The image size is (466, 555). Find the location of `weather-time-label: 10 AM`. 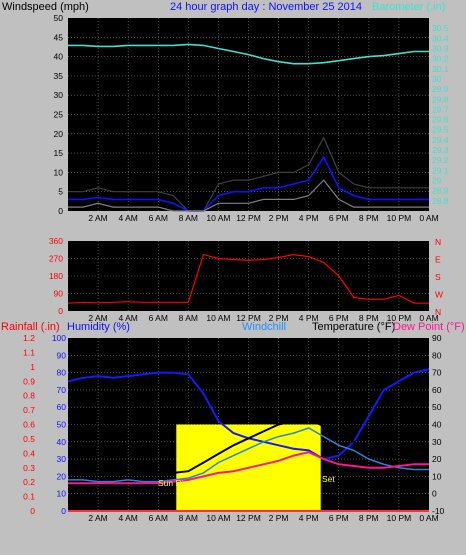

weather-time-label: 10 AM is located at coordinates (218, 518).